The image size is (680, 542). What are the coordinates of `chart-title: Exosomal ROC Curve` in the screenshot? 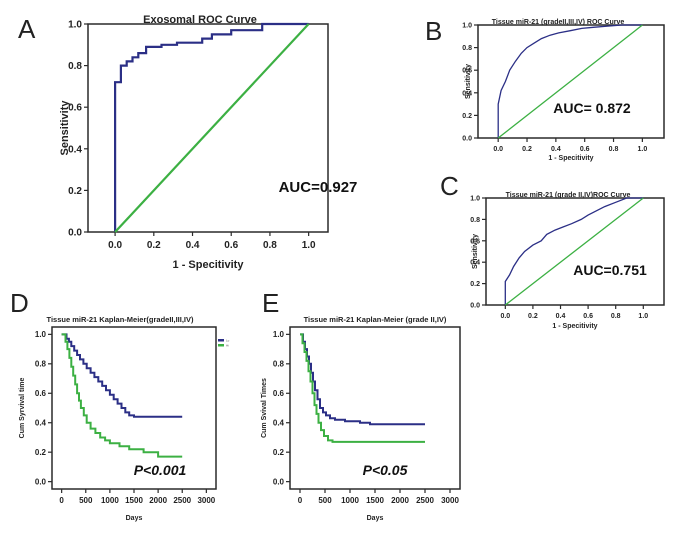 It's located at (200, 20).